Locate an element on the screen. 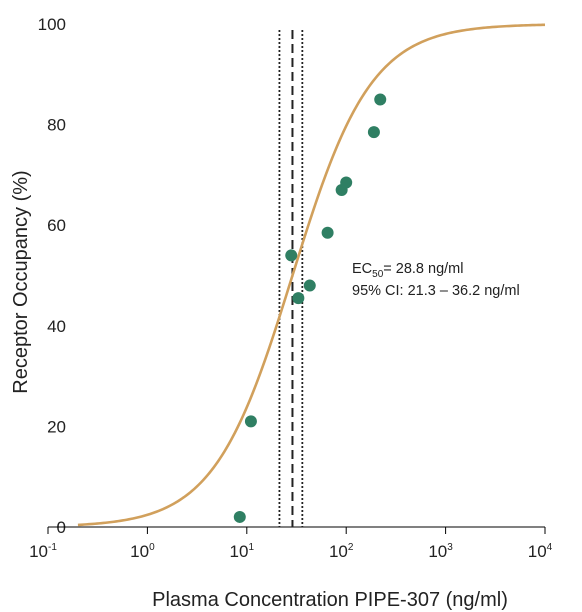  x-tick-label: 10² is located at coordinates (341, 551).